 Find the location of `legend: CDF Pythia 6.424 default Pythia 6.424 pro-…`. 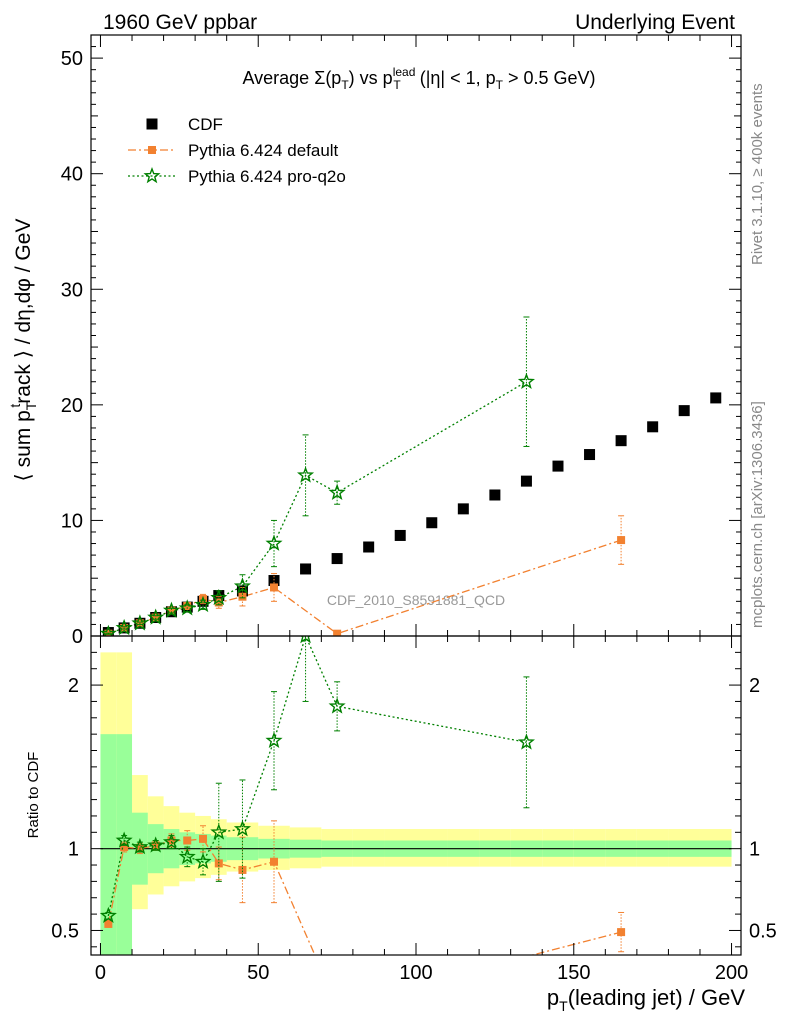

legend: CDF Pythia 6.424 default Pythia 6.424 pro-… is located at coordinates (237, 150).